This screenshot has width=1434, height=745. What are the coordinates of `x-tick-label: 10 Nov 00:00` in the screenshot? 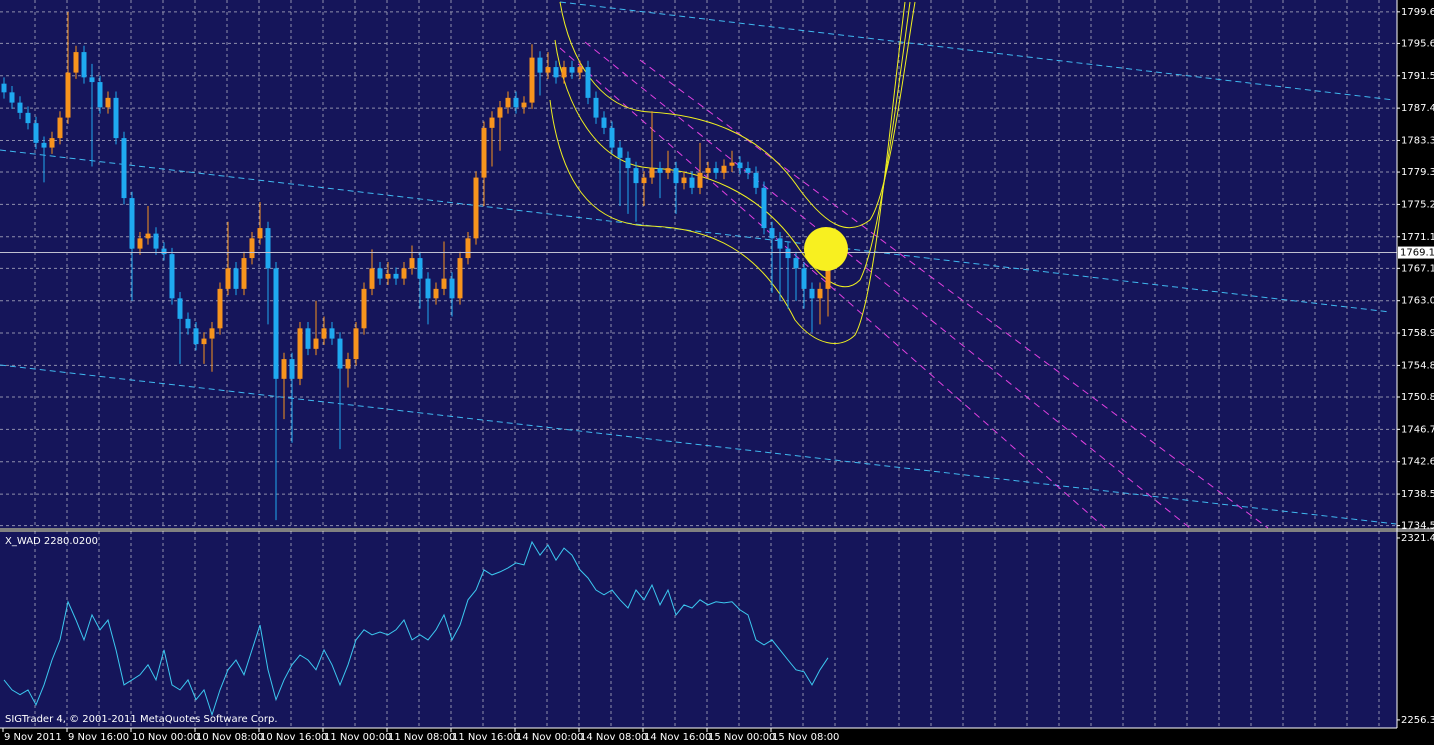 It's located at (165, 737).